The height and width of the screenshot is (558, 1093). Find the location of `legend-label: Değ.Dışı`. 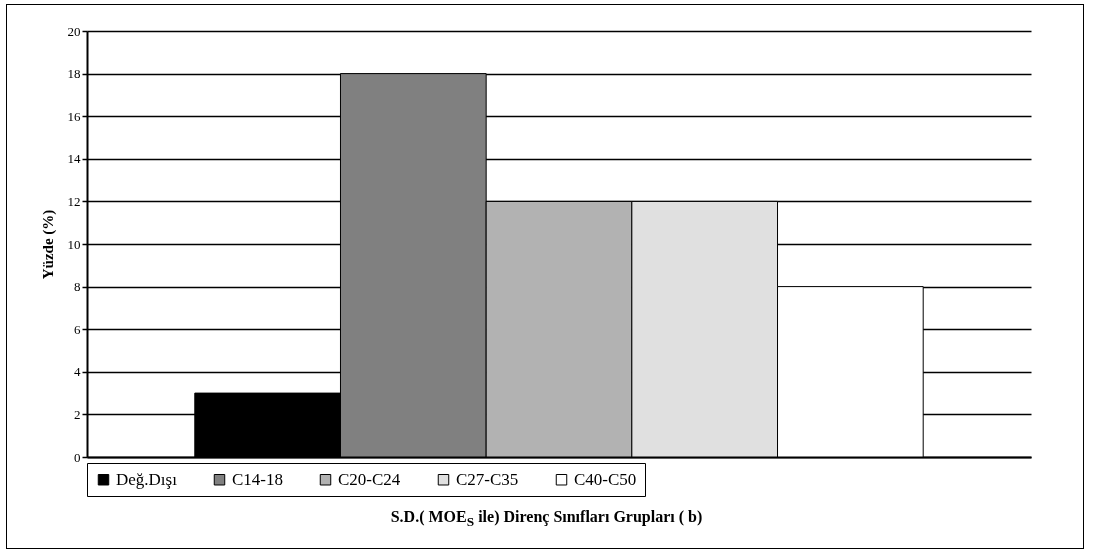

legend-label: Değ.Dışı is located at coordinates (147, 479).